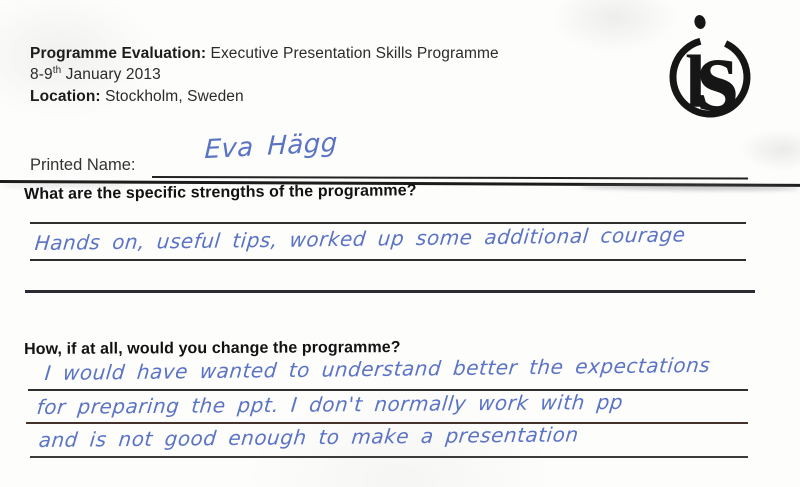  Describe the element at coordinates (65, 185) in the screenshot. I see `page-edge-shadow-left` at that location.